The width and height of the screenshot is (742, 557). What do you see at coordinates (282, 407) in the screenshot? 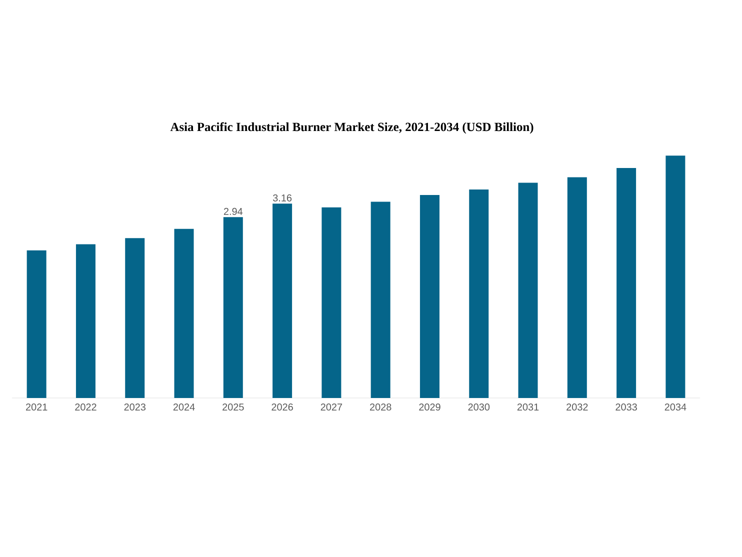
I see `x-tick-label: 2026` at bounding box center [282, 407].